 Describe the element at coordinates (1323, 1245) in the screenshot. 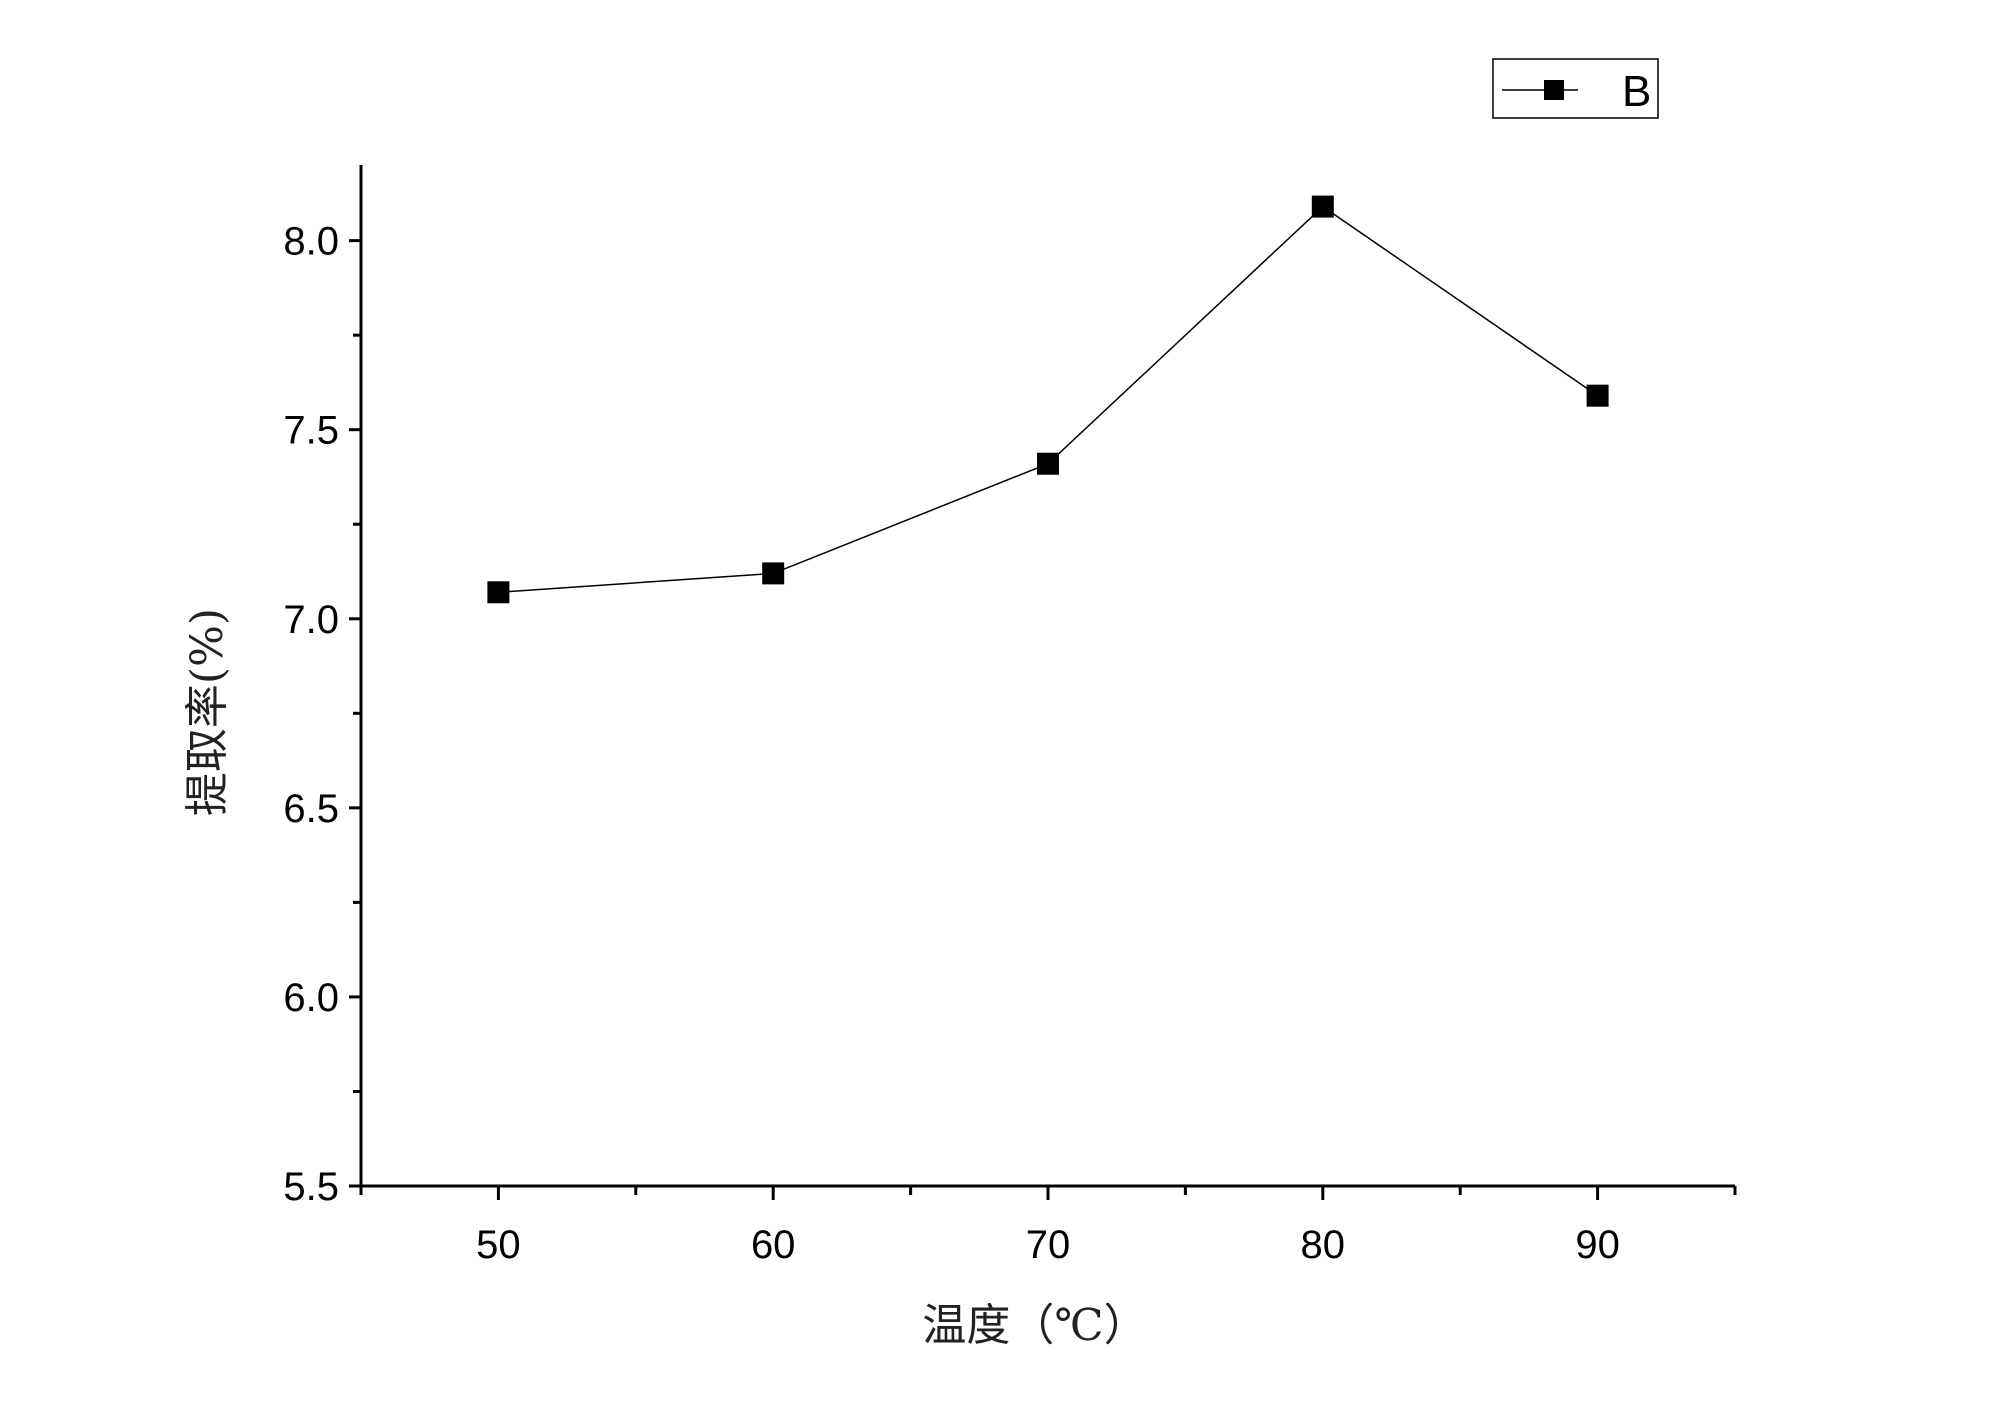

I see `x-tick-label: 80` at that location.